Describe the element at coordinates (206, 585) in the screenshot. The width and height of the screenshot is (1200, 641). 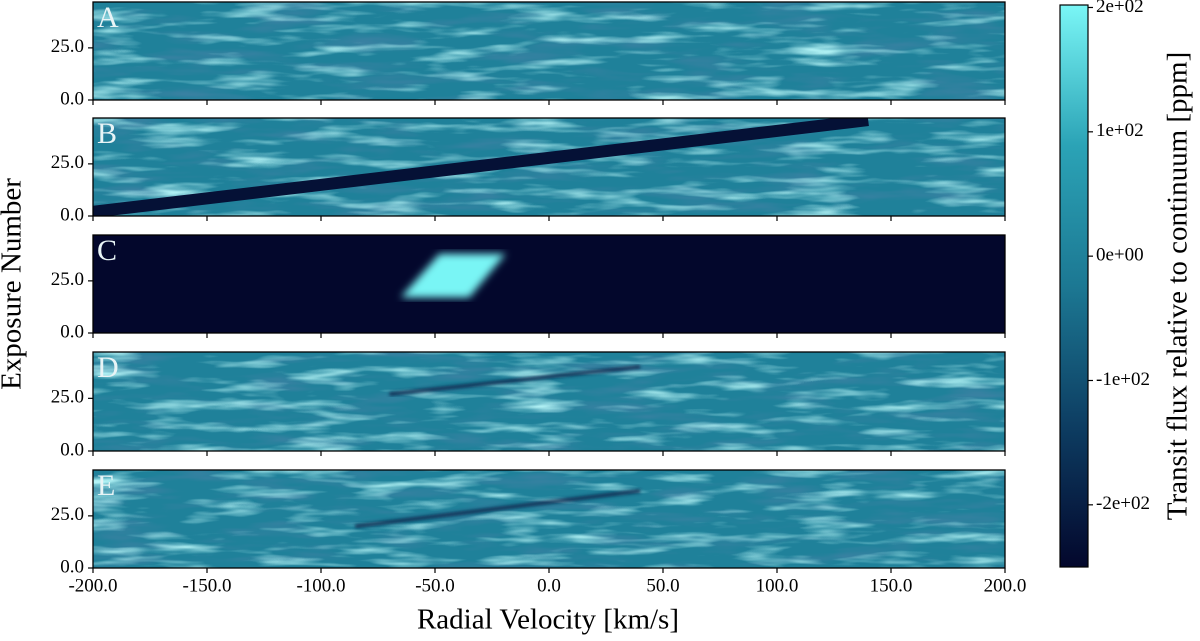
I see `x-tick-label: -150.0` at that location.